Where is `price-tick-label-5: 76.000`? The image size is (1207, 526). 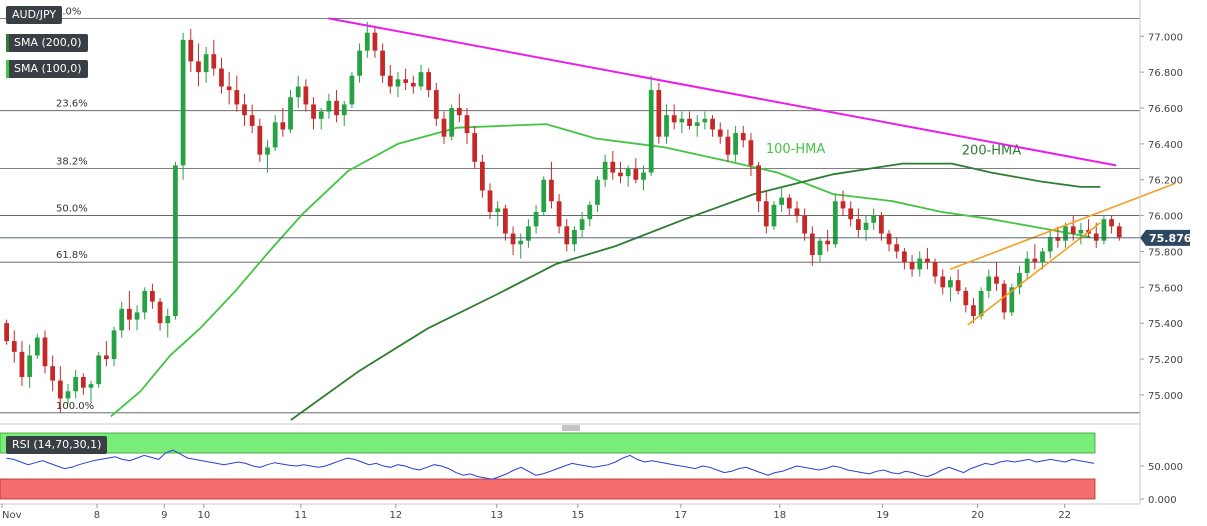 price-tick-label-5: 76.000 is located at coordinates (1165, 217).